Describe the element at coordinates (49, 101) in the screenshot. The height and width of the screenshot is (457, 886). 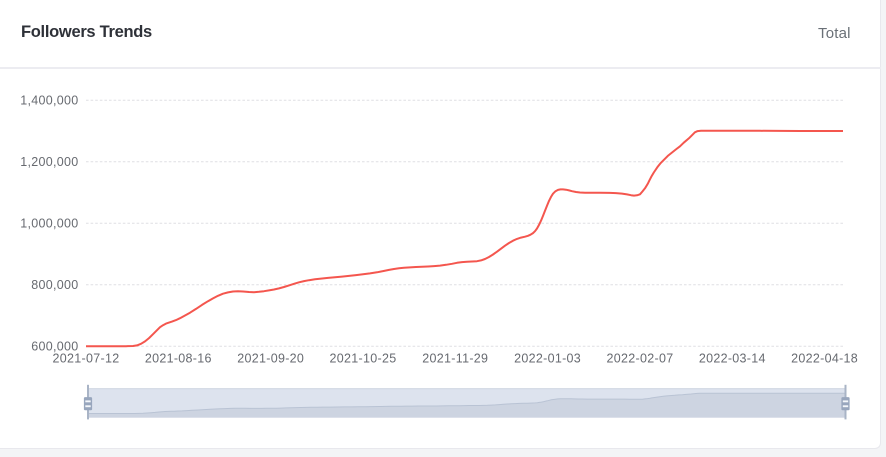
I see `svg-text: 1,400,000` at that location.